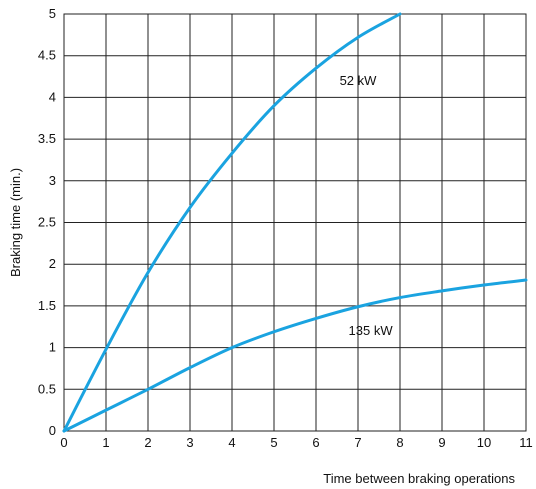 This screenshot has height=489, width=536. I want to click on x-tick-label: 1, so click(105, 442).